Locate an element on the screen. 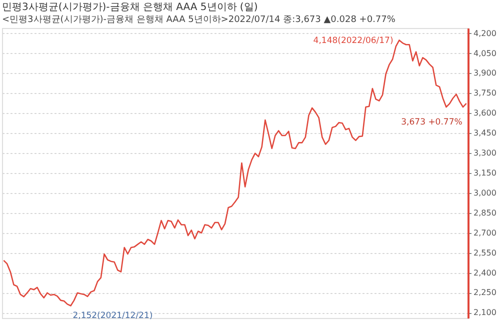 This screenshot has width=500, height=322. y-tick-label: 2,700 is located at coordinates (485, 233).